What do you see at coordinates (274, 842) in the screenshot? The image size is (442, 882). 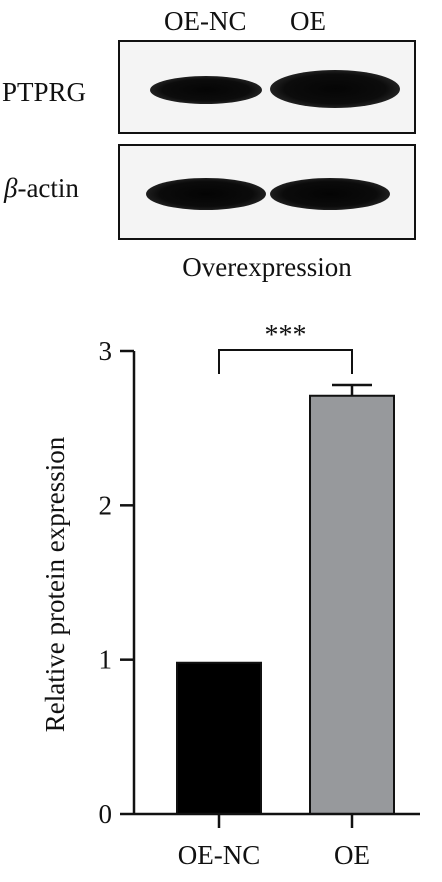 I see `x-ticks: OE-NC OE` at bounding box center [274, 842].